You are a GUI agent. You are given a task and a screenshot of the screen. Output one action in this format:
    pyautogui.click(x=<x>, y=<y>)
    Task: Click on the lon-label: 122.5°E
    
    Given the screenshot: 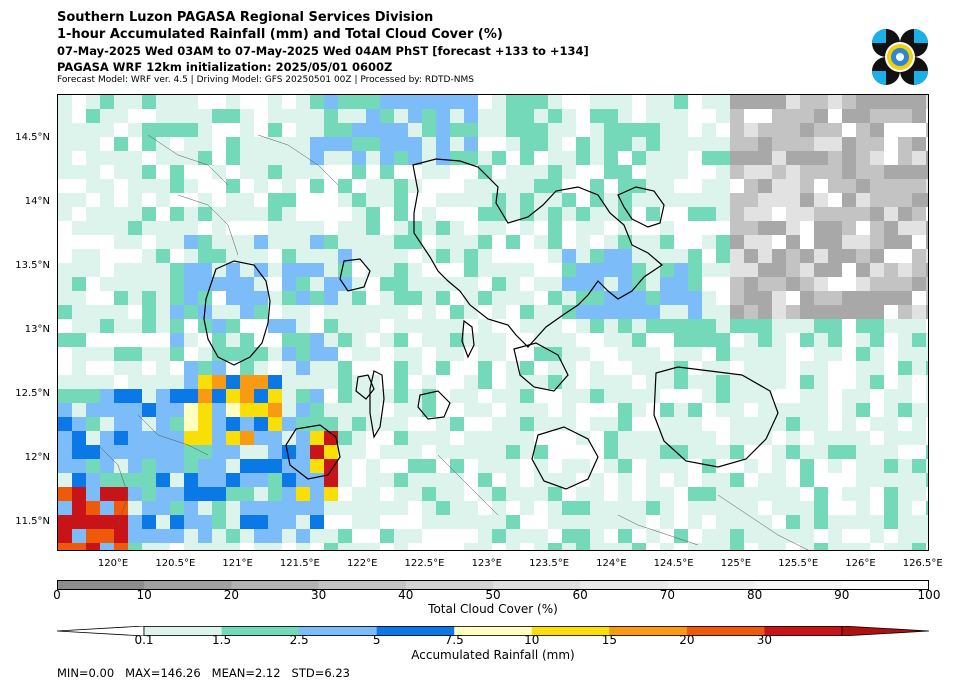 What is the action you would take?
    pyautogui.click(x=424, y=563)
    